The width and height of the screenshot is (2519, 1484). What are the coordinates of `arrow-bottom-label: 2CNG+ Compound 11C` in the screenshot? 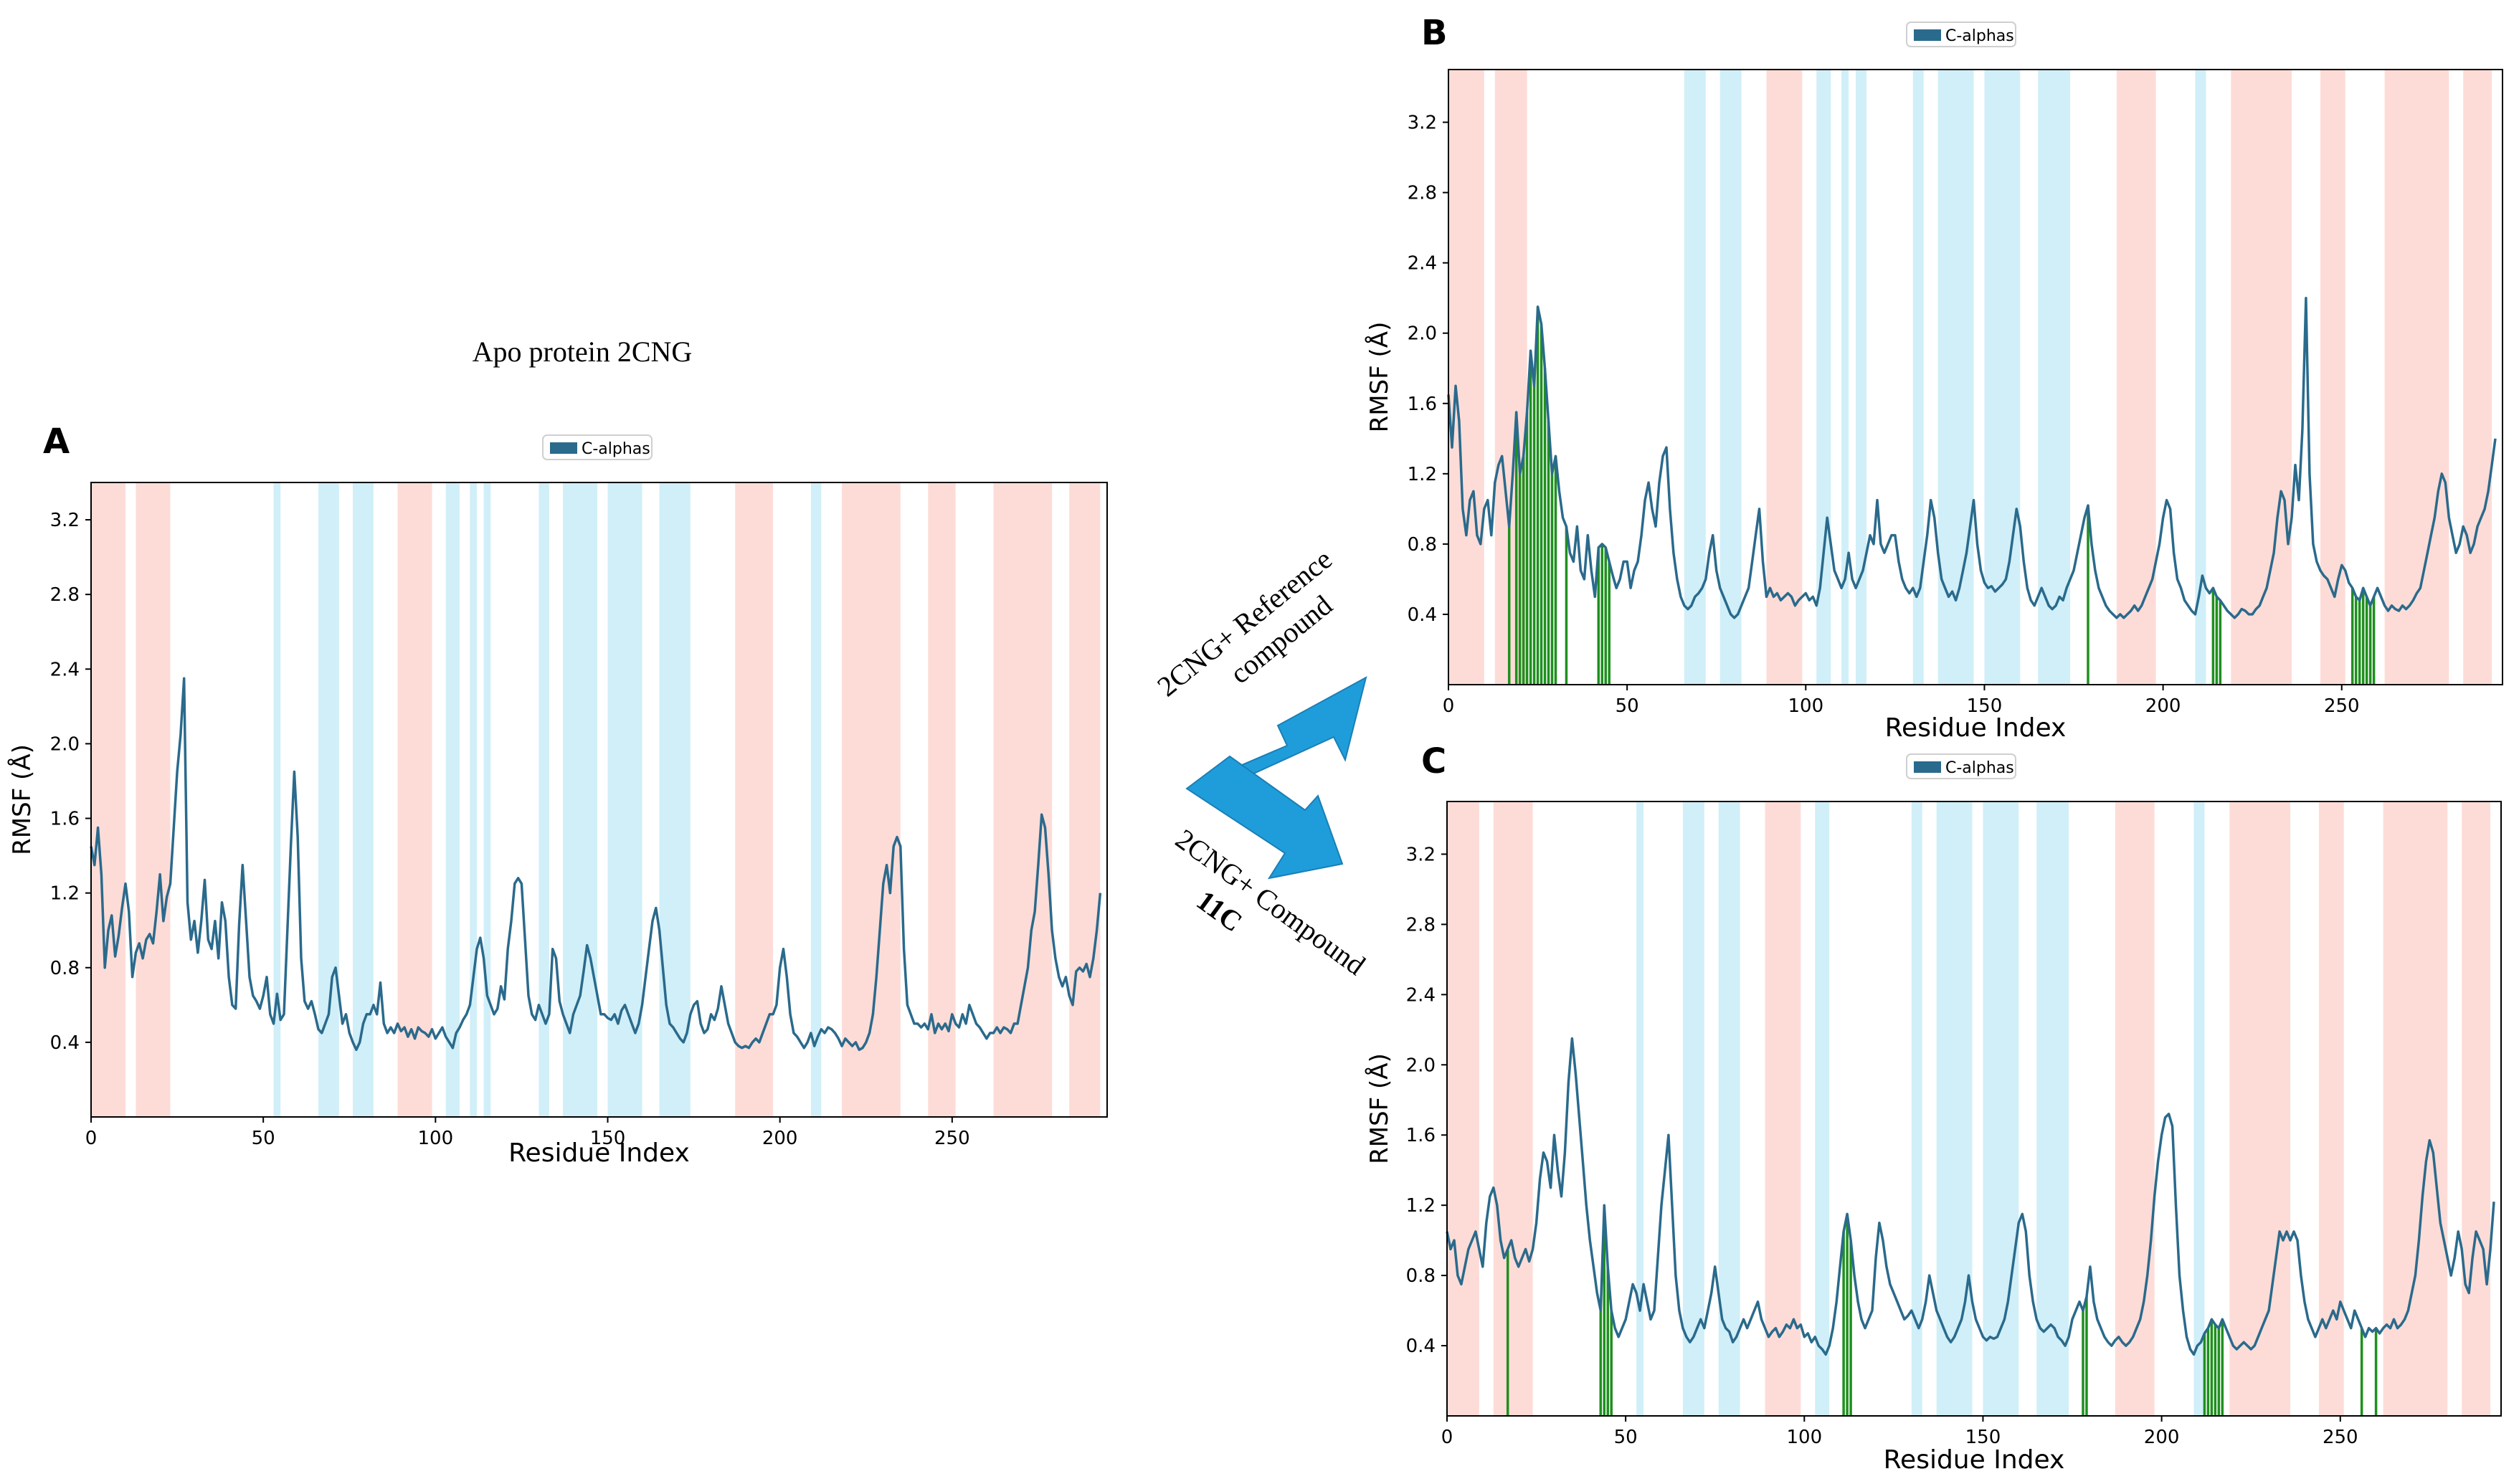 It's located at (1262, 919).